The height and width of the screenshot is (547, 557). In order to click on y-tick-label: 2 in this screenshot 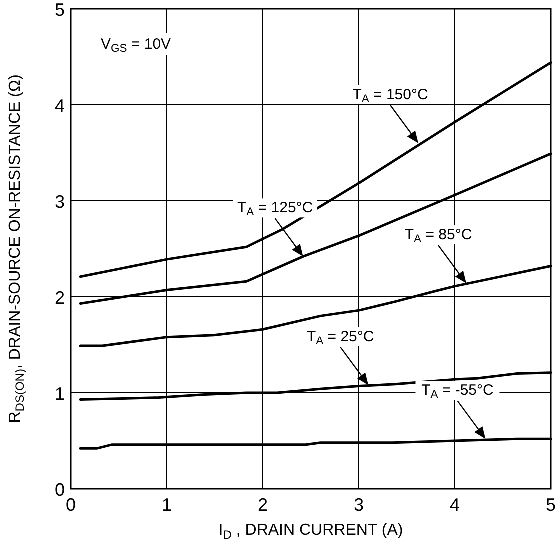, I will do `click(59, 298)`.